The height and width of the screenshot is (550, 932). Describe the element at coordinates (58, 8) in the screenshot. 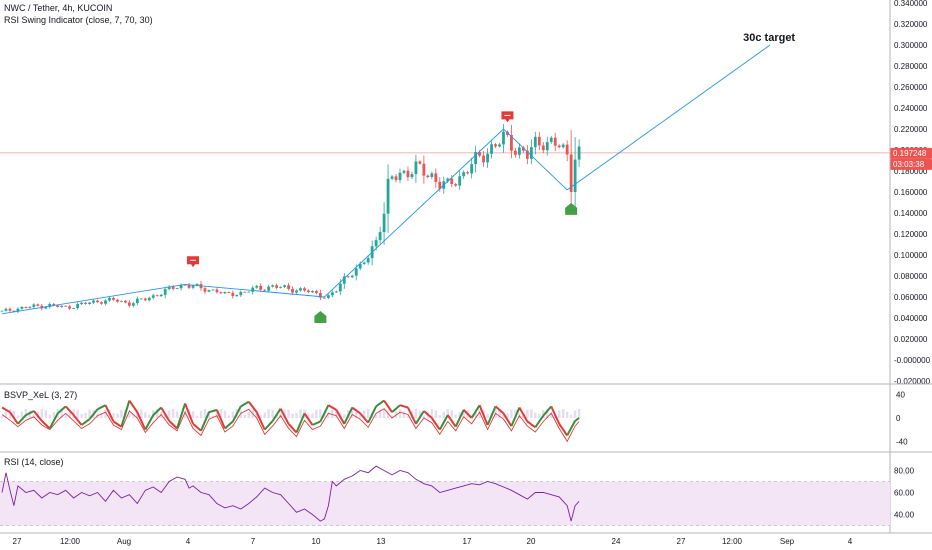

I see `chart-title: NWC / Tether, 4h, KUCOIN` at that location.